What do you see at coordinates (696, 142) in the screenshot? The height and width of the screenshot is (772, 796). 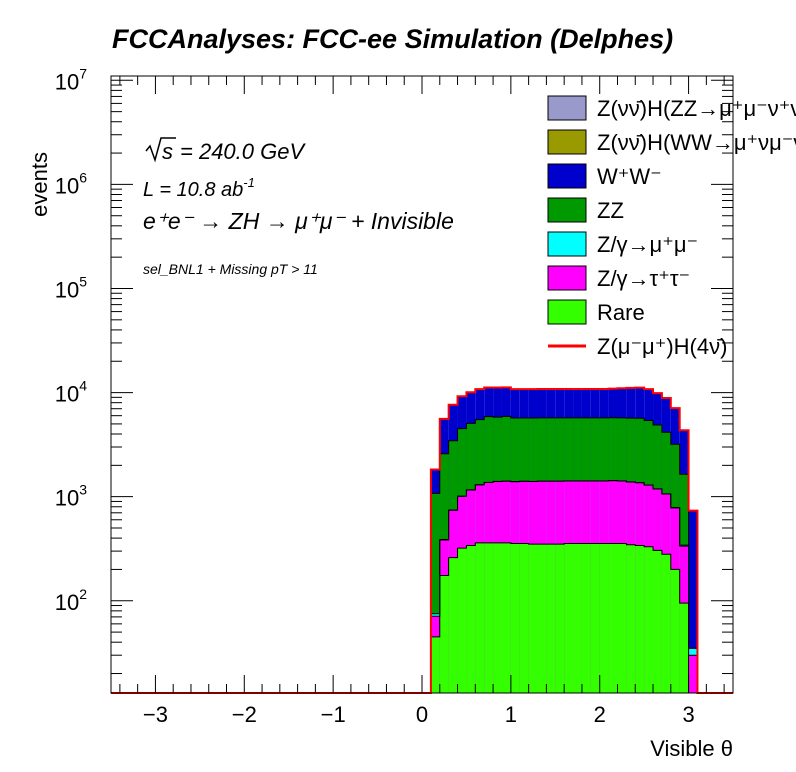 I see `legend-label-1: Z(νν̄)H(WW→μ⁺νμ⁻ν)` at bounding box center [696, 142].